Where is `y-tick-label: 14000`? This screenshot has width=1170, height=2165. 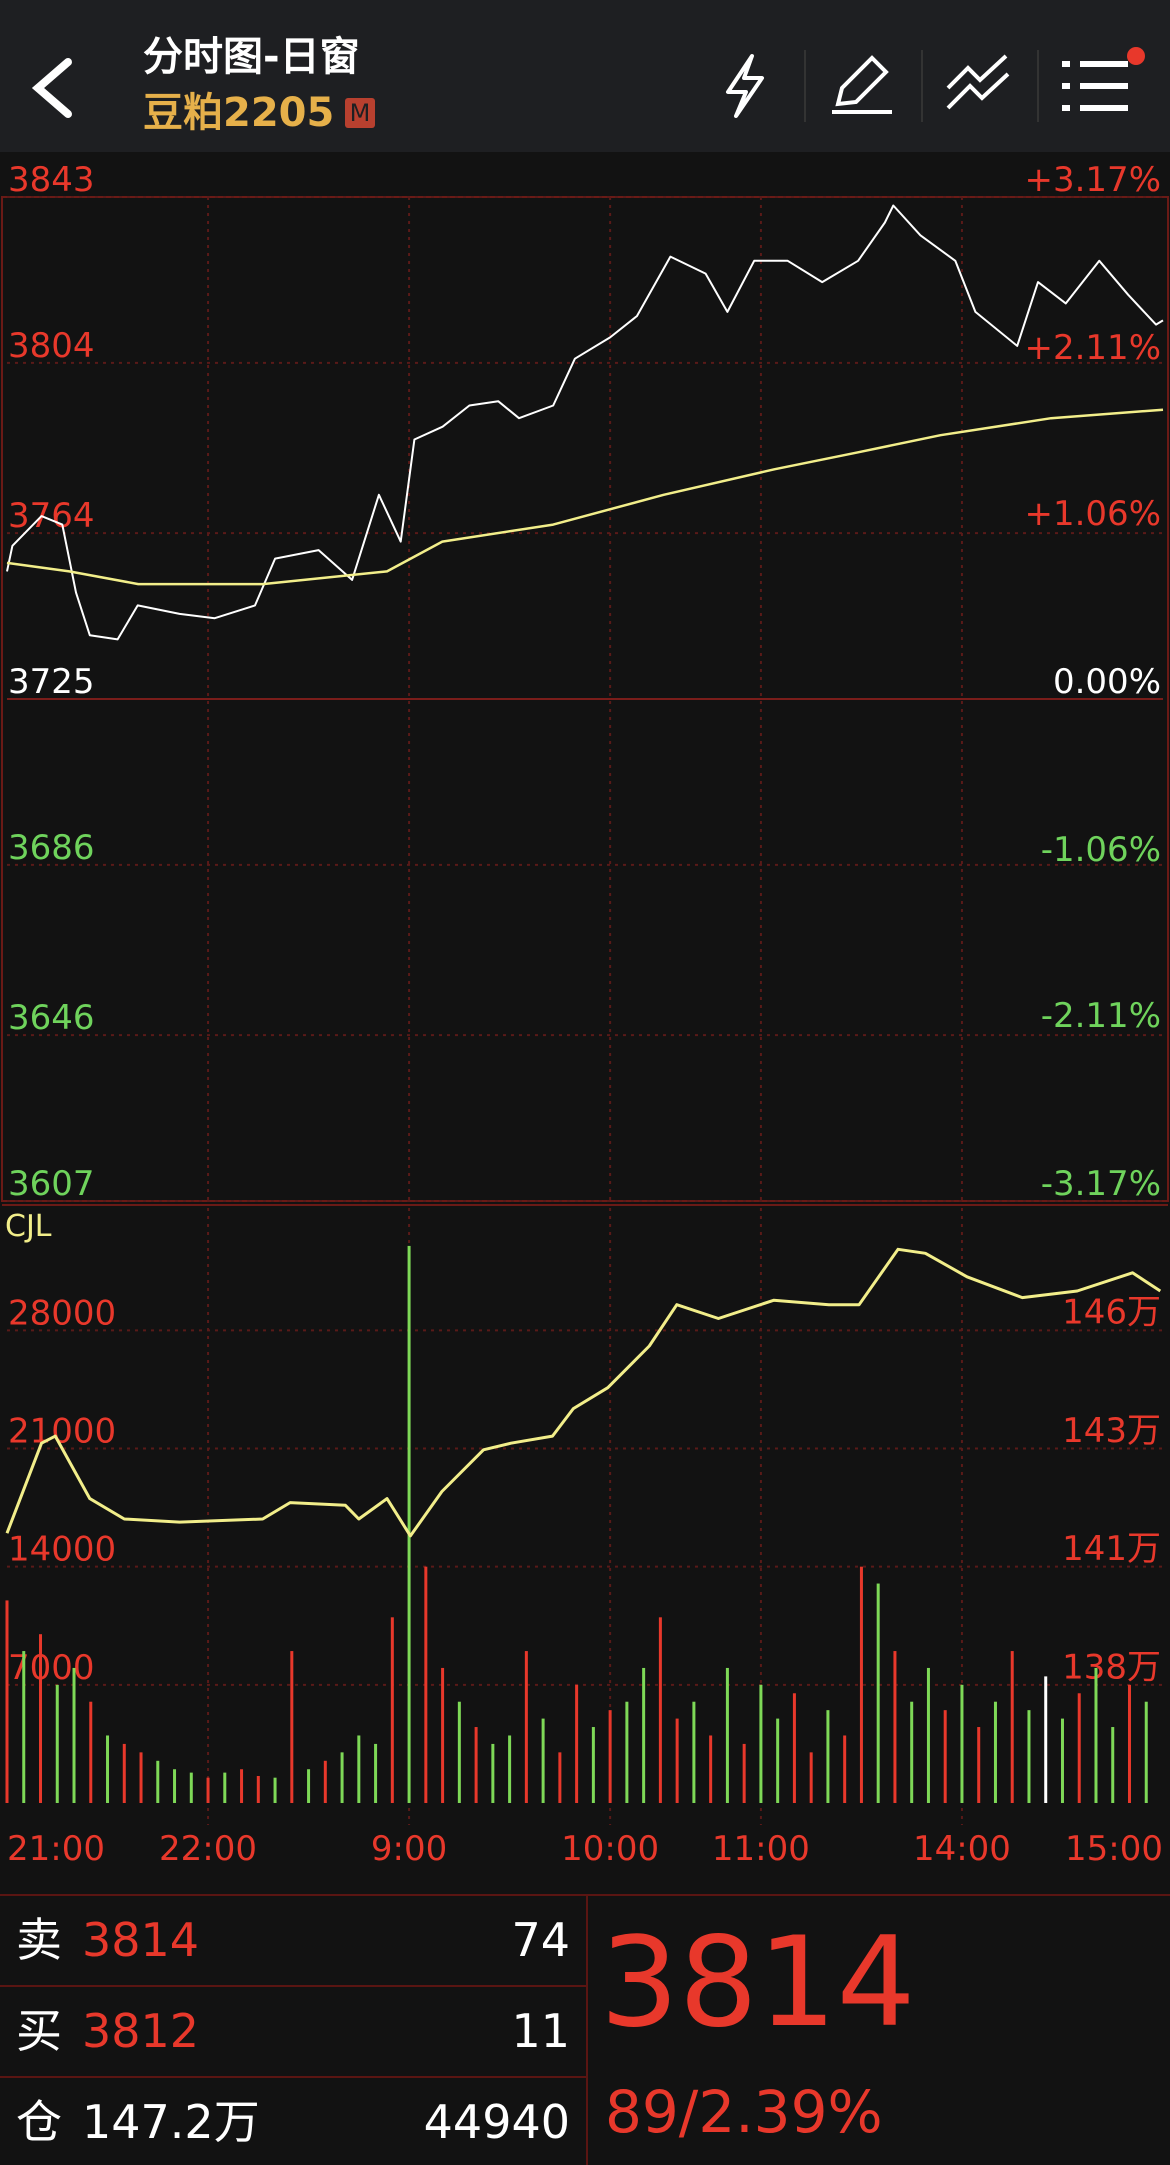
y-tick-label: 14000 is located at coordinates (62, 1550).